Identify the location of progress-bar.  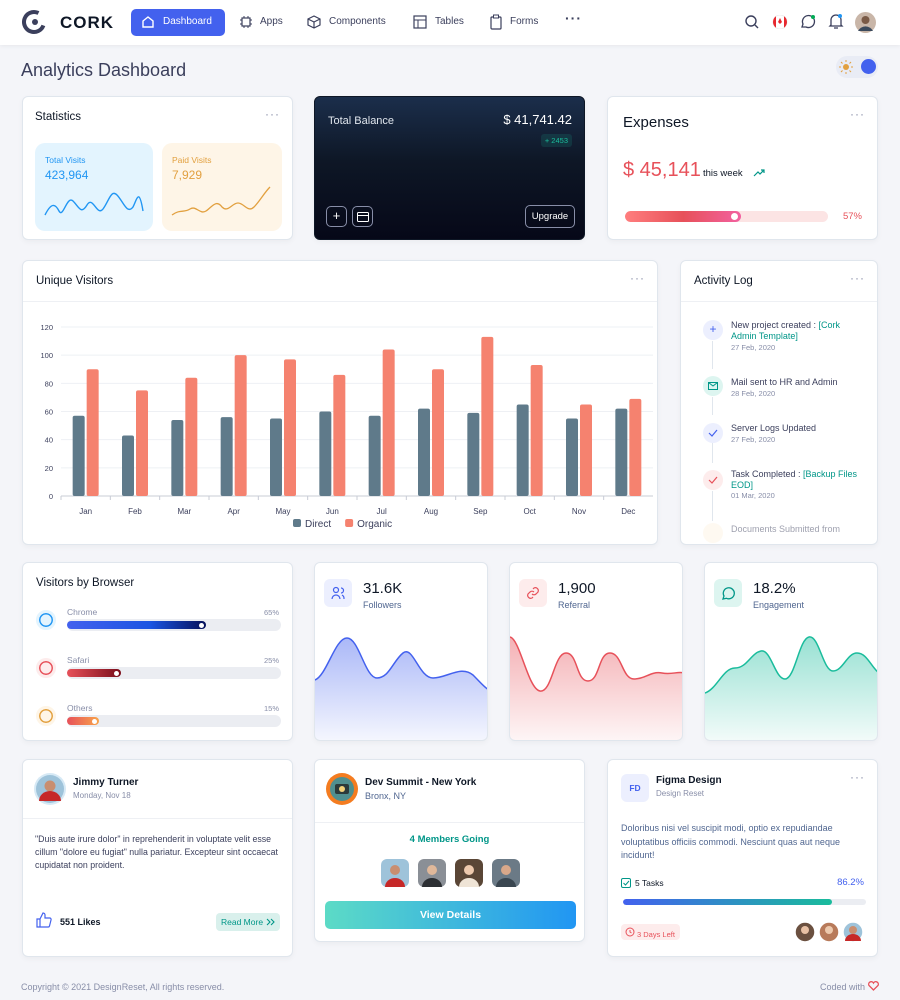
(728, 902).